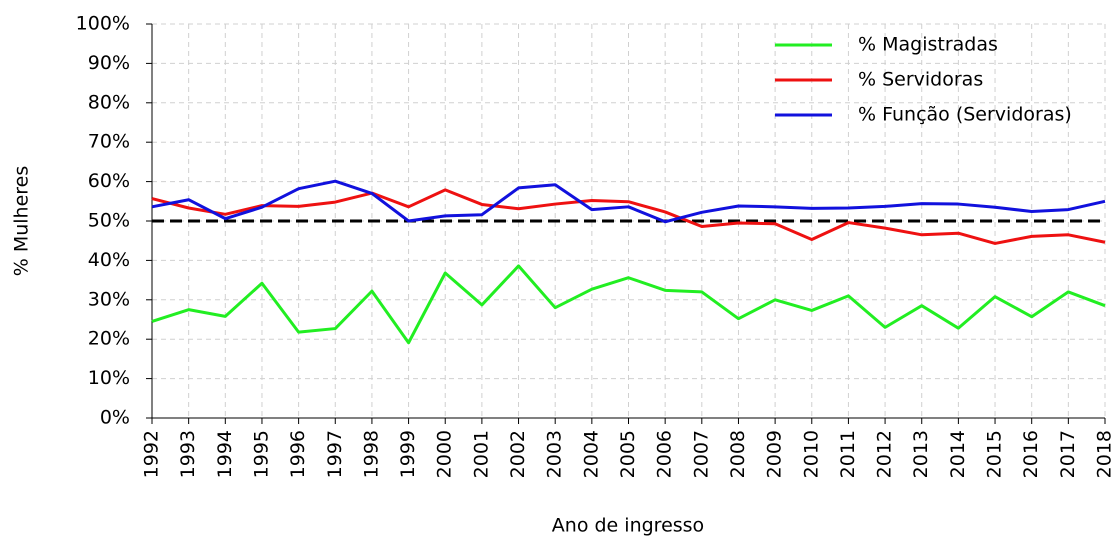 The height and width of the screenshot is (549, 1118). I want to click on x-tick-label: 2014, so click(958, 454).